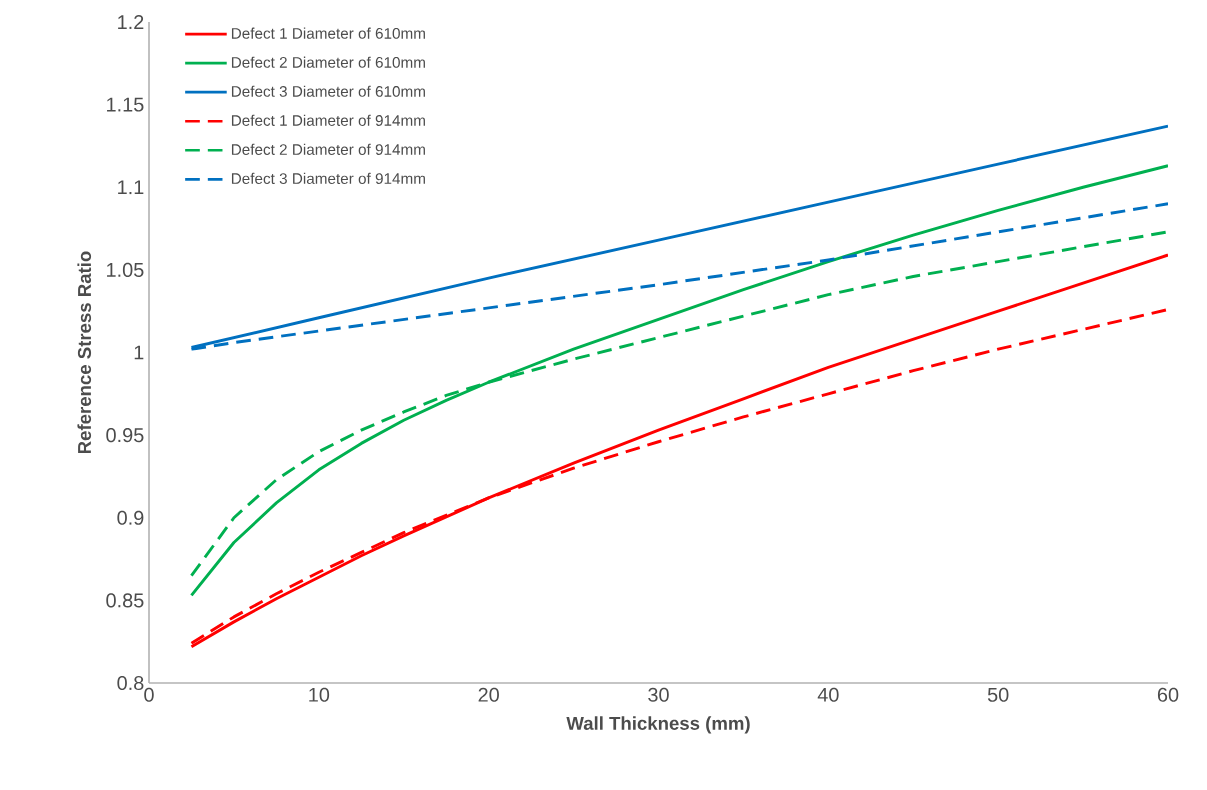 Image resolution: width=1207 pixels, height=790 pixels. I want to click on y-tick-label: 0.85, so click(125, 600).